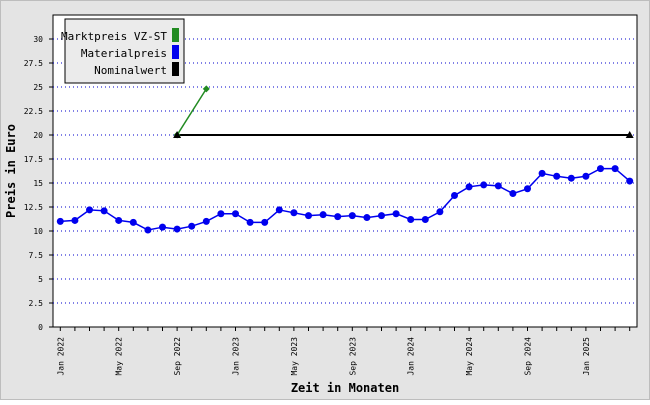  What do you see at coordinates (206, 89) in the screenshot?
I see `data-point-marktpreis-vz-st` at bounding box center [206, 89].